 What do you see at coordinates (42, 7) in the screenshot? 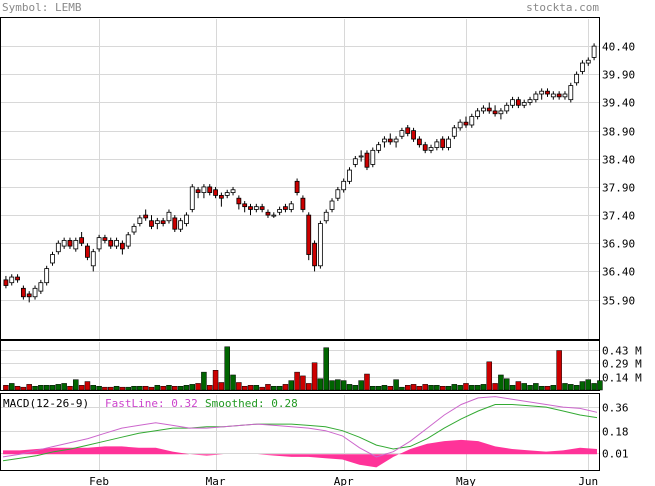
I see `symbol-label: Symbol: LEMB` at bounding box center [42, 7].